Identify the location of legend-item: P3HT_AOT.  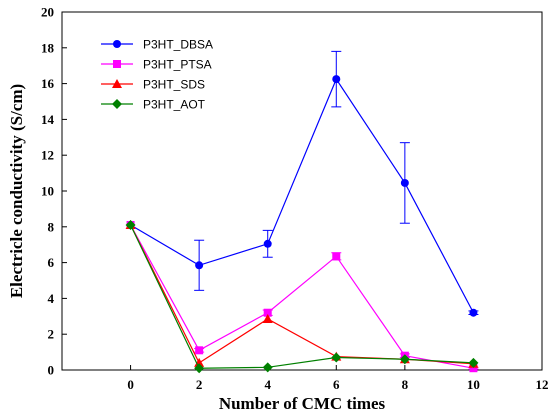
(153, 105).